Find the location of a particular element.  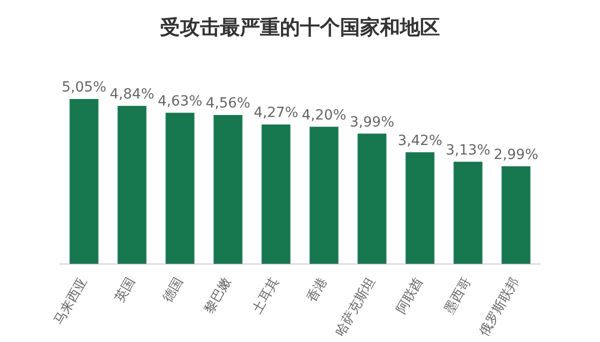

data-label: 4,63% is located at coordinates (180, 101).